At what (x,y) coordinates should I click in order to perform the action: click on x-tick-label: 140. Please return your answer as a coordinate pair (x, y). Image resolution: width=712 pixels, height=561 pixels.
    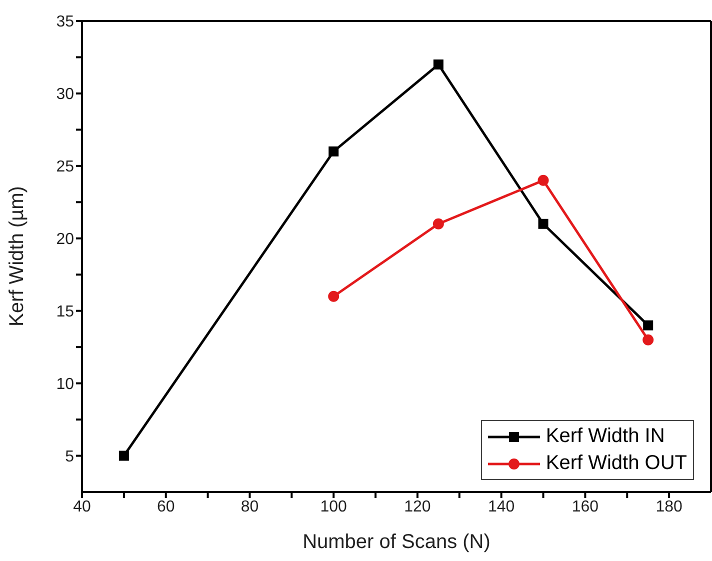
    Looking at the image, I should click on (501, 507).